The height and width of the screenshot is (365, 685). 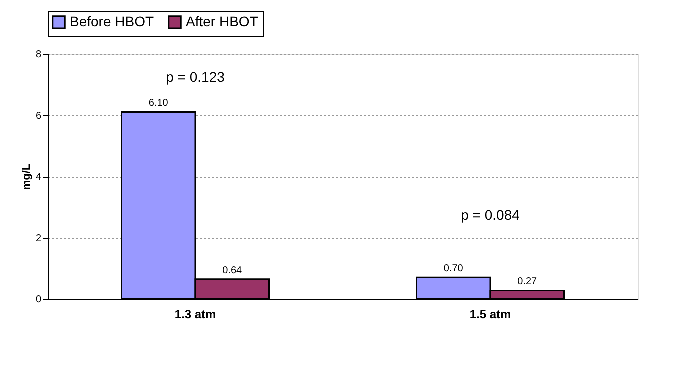 I want to click on legend-label: Before HBOT, so click(x=112, y=21).